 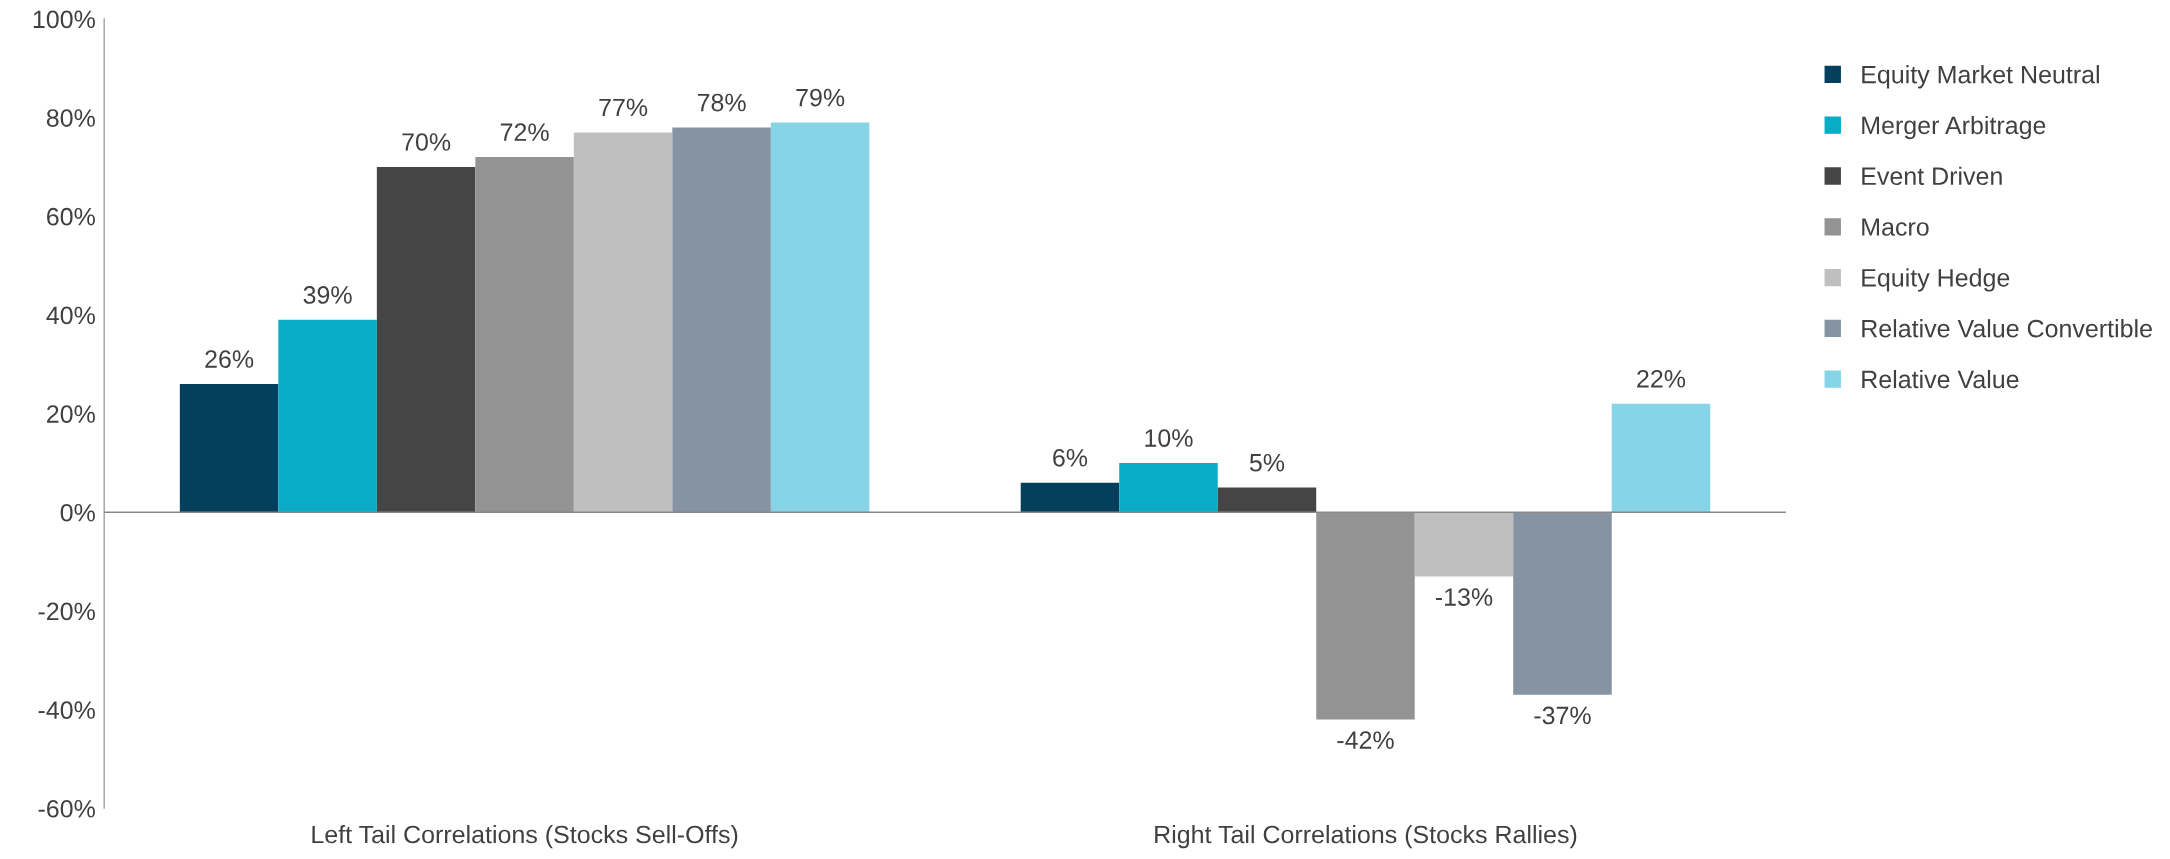 What do you see at coordinates (1070, 457) in the screenshot?
I see `data-label: 6%` at bounding box center [1070, 457].